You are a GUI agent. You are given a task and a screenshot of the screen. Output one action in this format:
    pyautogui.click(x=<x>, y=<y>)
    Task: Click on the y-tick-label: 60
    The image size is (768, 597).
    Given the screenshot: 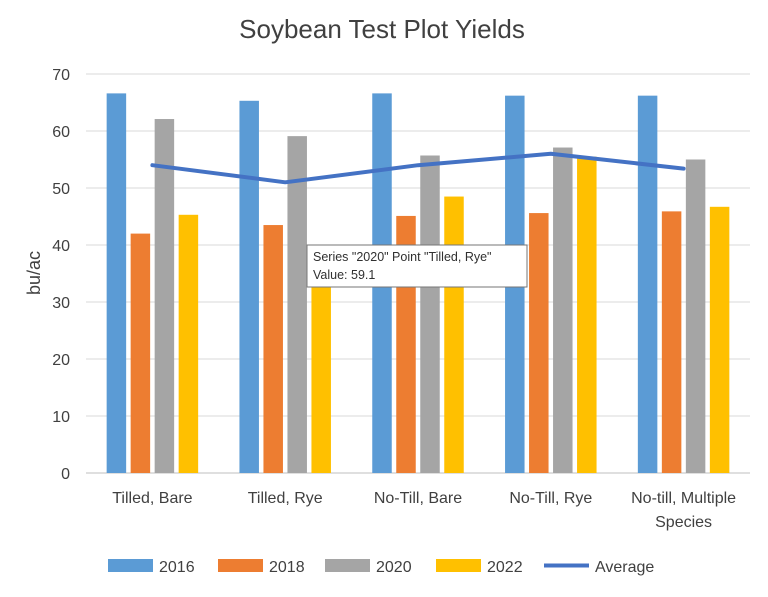 What is the action you would take?
    pyautogui.click(x=61, y=132)
    